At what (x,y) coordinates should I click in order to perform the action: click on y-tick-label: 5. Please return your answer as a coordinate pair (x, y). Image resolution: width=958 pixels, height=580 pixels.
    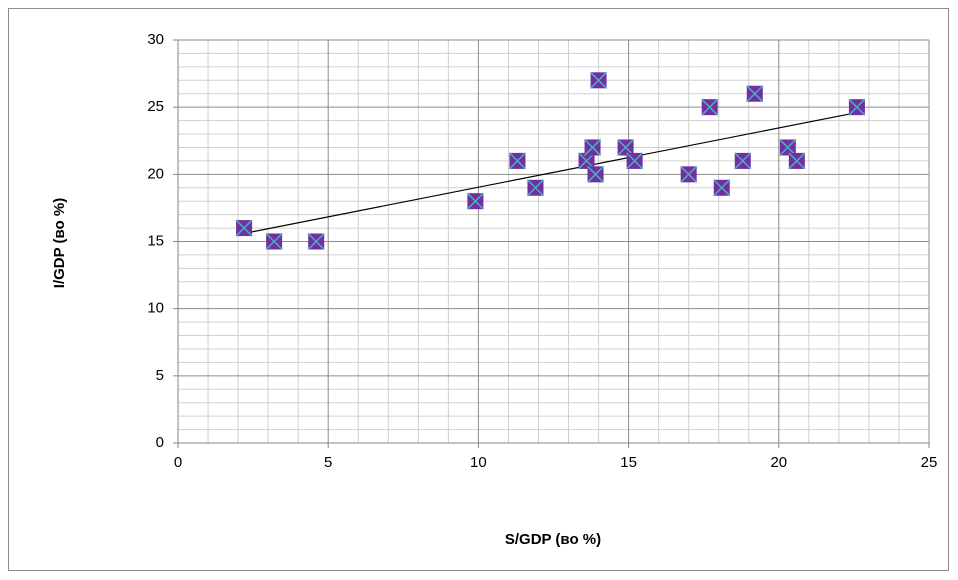
    Looking at the image, I should click on (160, 375).